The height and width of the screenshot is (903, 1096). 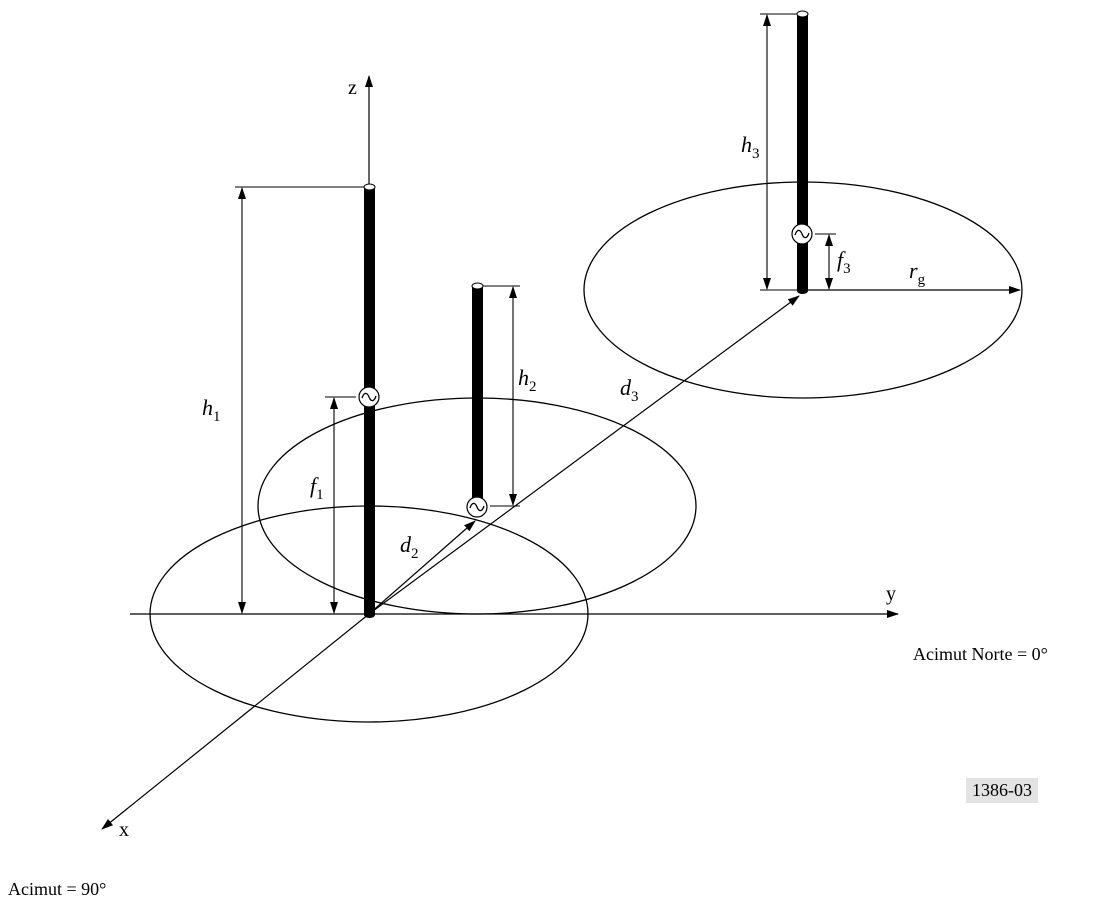 What do you see at coordinates (1002, 790) in the screenshot?
I see `figure-id: 1386-03` at bounding box center [1002, 790].